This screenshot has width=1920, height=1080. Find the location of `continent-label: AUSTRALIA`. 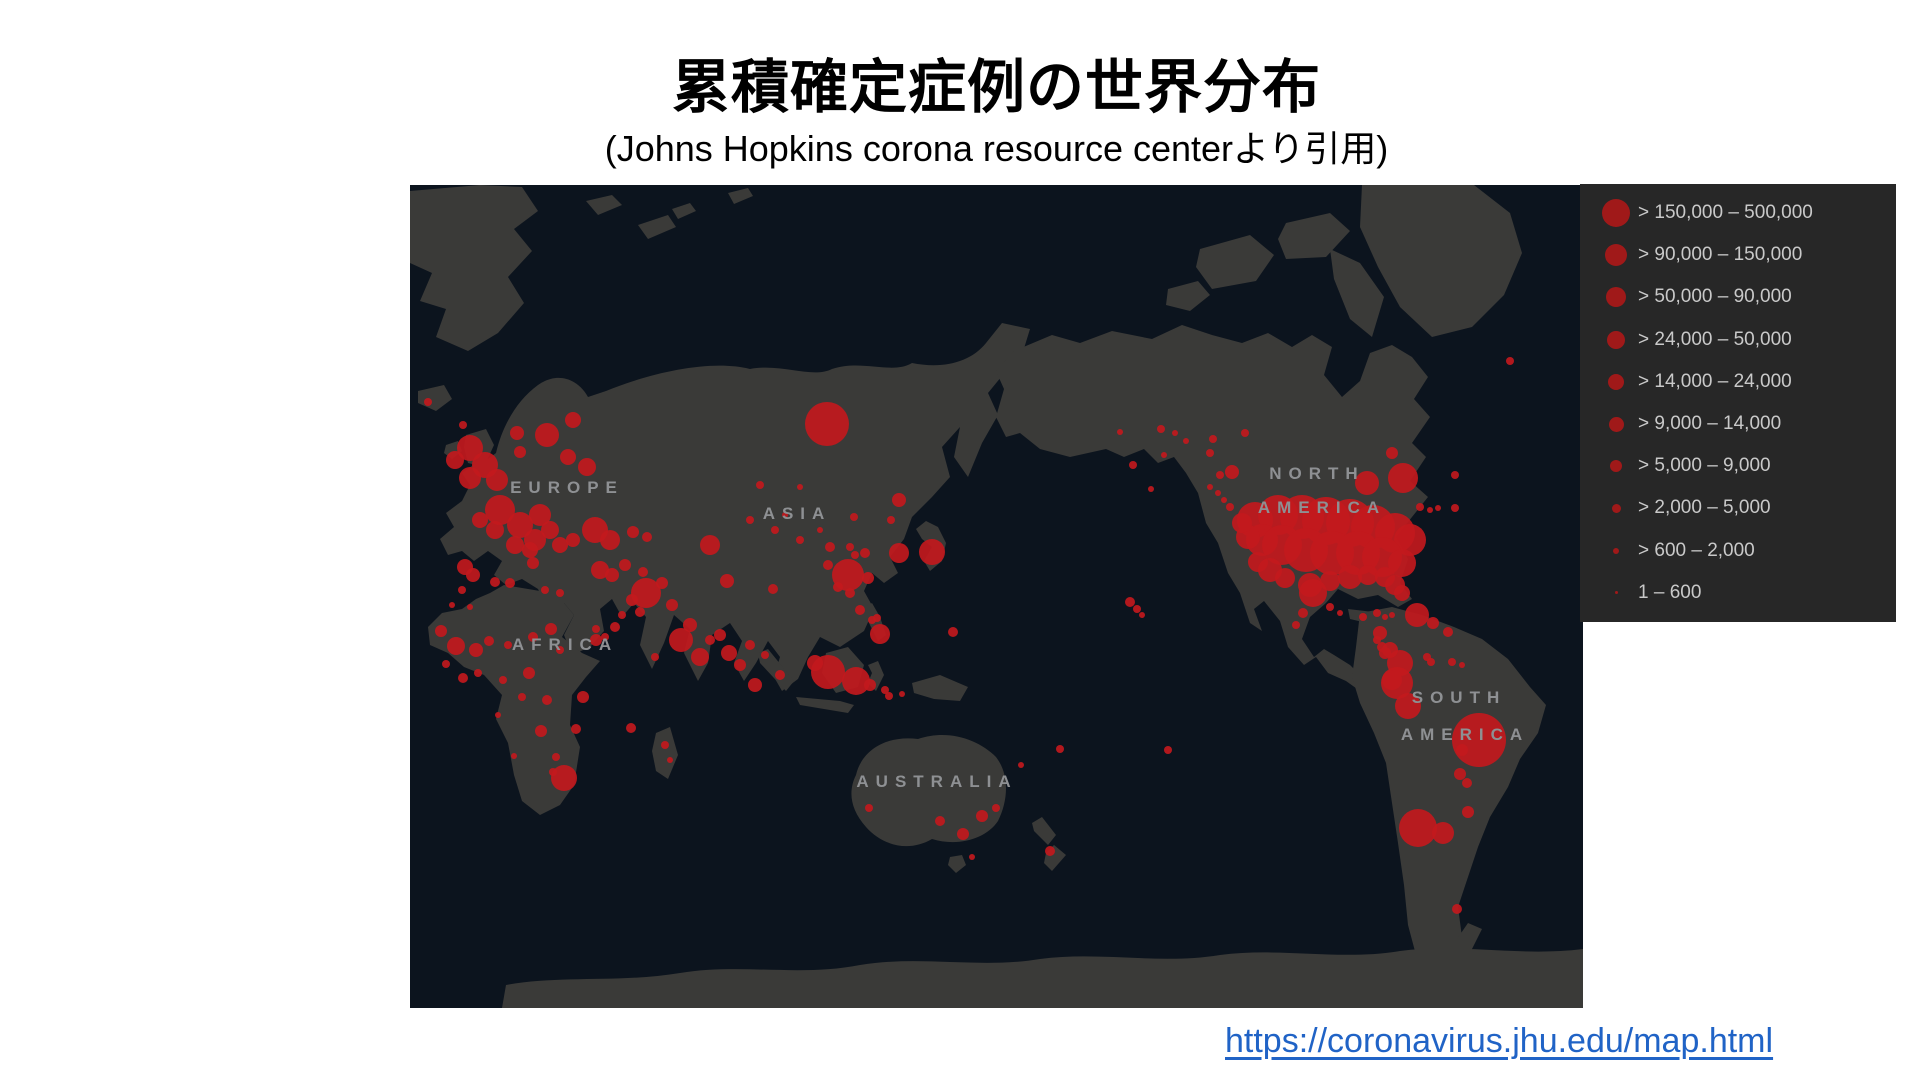

continent-label: AUSTRALIA is located at coordinates (936, 781).